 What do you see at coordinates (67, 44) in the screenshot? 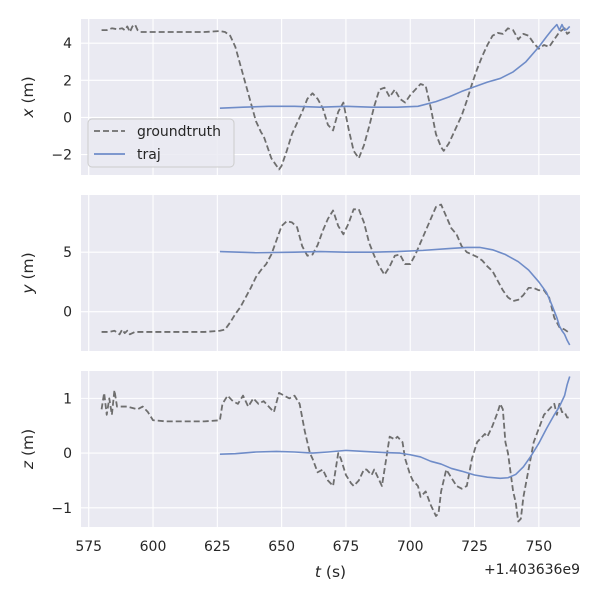
I see `y-tick-label: 4` at bounding box center [67, 44].